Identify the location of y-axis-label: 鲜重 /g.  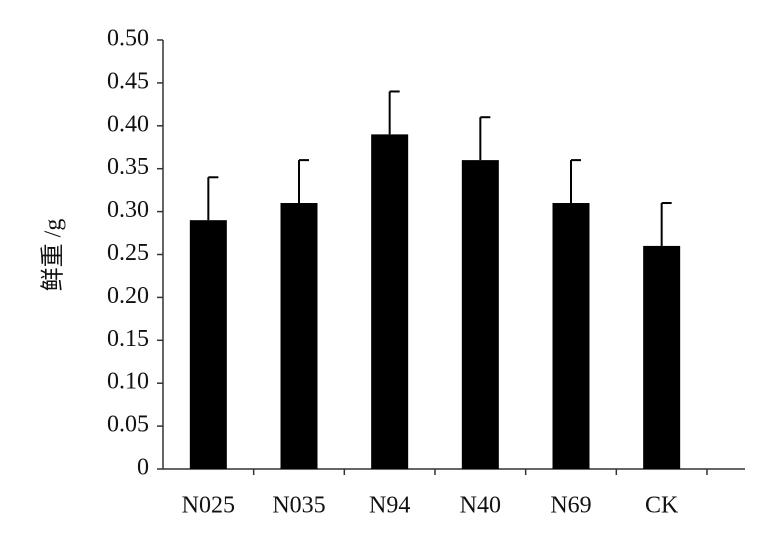
(53, 255).